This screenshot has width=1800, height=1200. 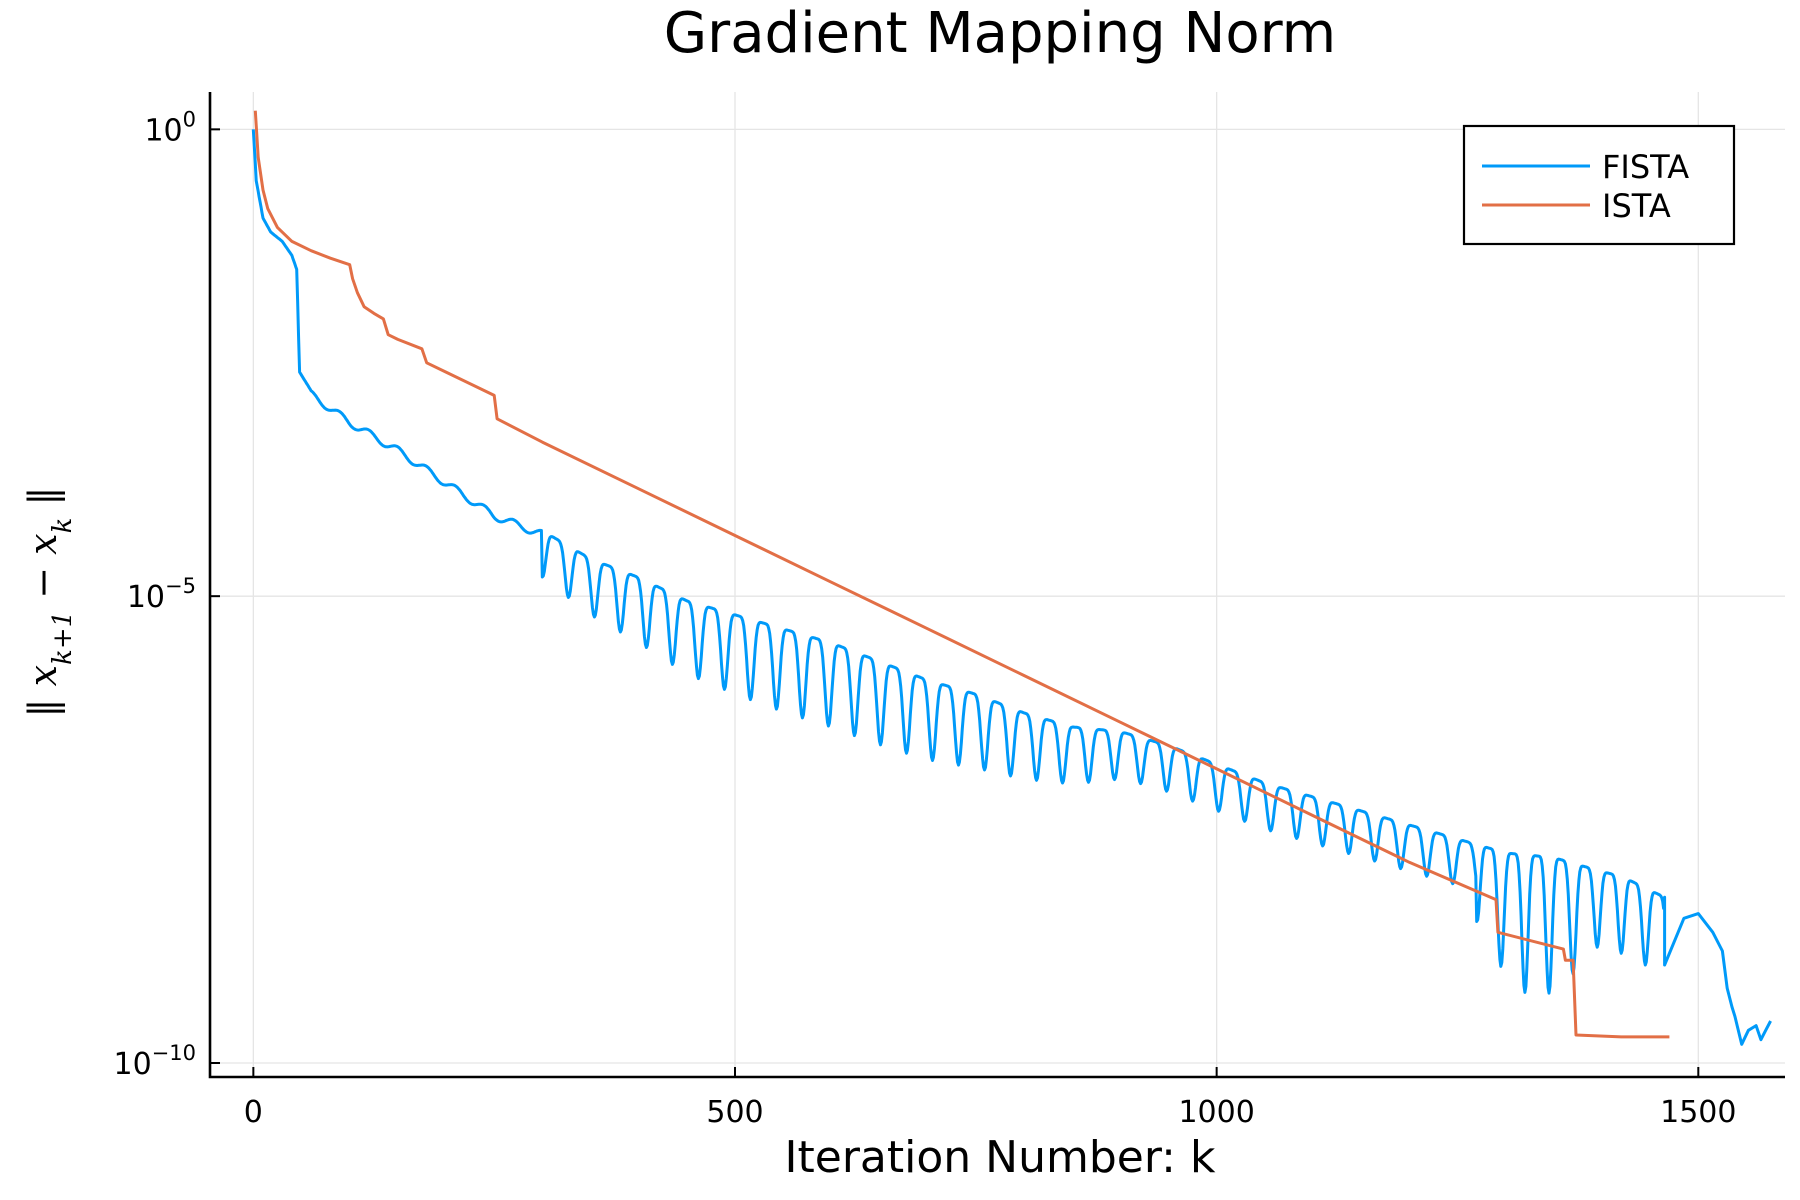 What do you see at coordinates (1645, 167) in the screenshot?
I see `legend-label-fista: FISTA` at bounding box center [1645, 167].